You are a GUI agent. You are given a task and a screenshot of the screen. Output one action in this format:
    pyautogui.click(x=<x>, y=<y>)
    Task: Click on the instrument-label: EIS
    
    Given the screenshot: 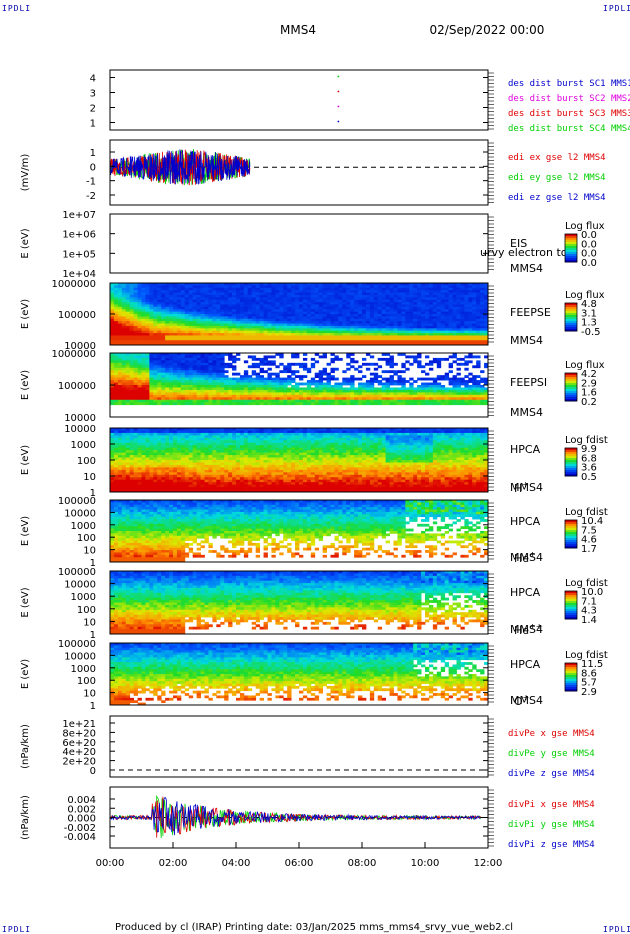 What is the action you would take?
    pyautogui.click(x=518, y=243)
    